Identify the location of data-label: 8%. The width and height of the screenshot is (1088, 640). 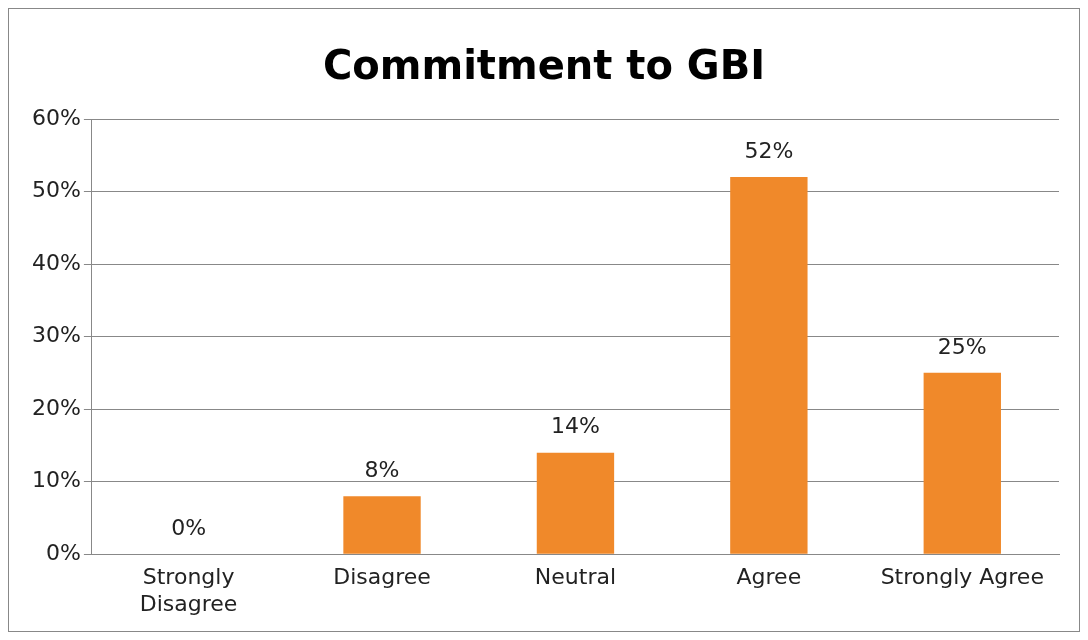
(382, 469).